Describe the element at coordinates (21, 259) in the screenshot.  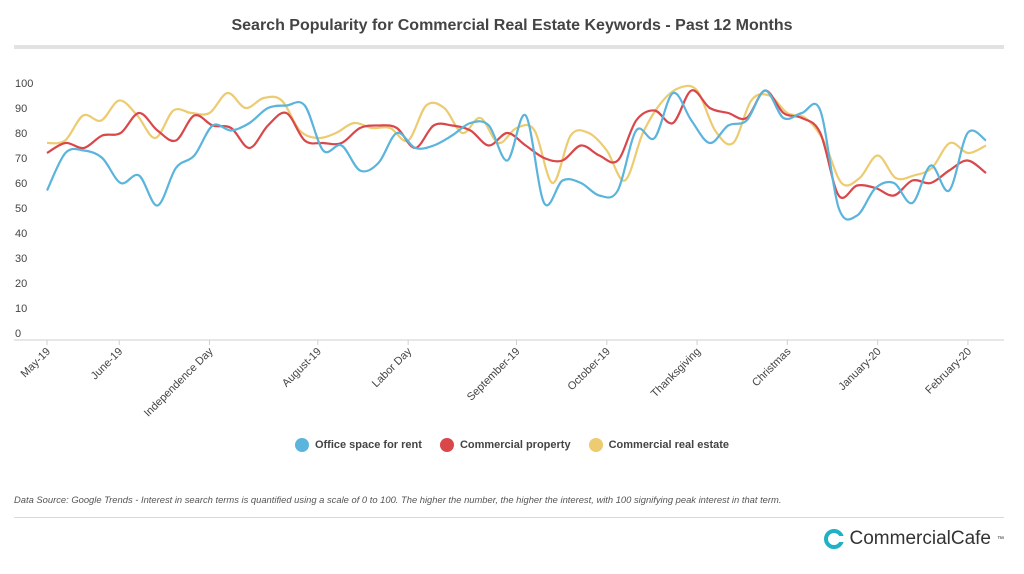
I see `y-tick-label: 30` at that location.